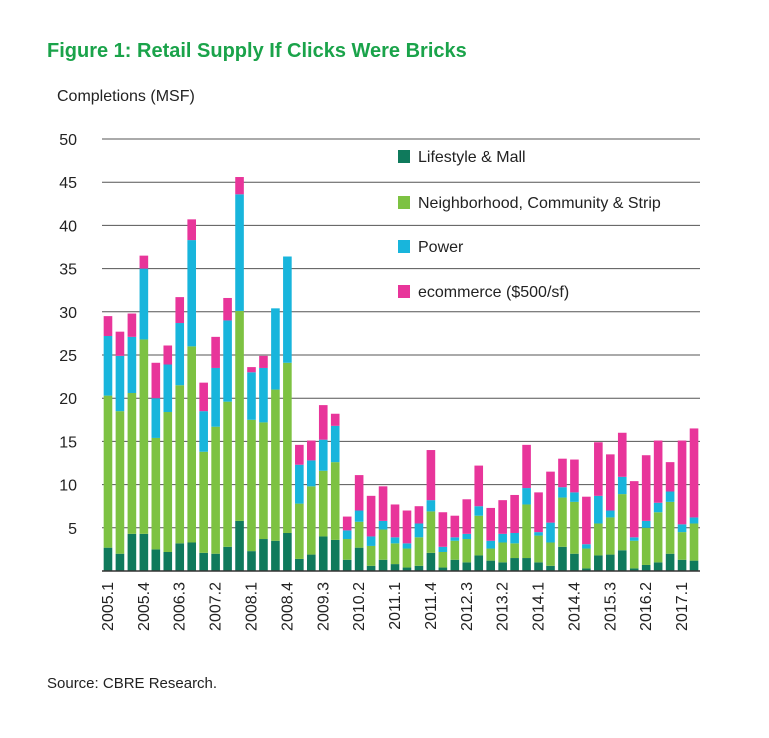 The height and width of the screenshot is (738, 769). What do you see at coordinates (68, 399) in the screenshot?
I see `y-tick-label: 20` at bounding box center [68, 399].